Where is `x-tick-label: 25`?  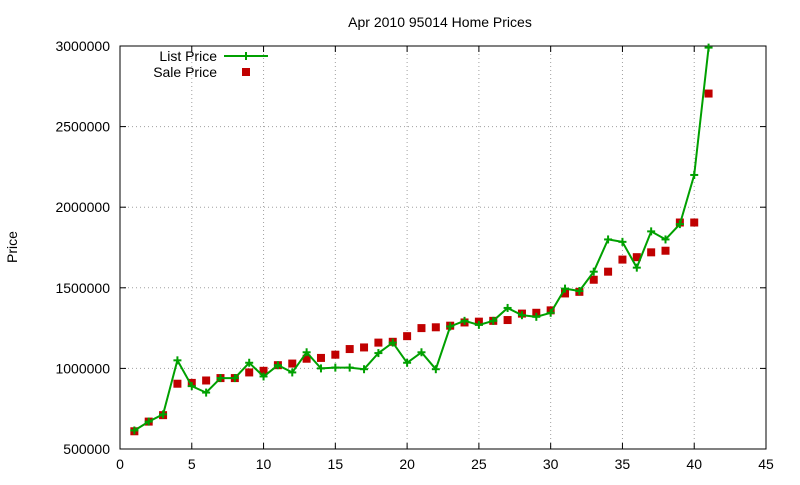 x-tick-label: 25 is located at coordinates (479, 464).